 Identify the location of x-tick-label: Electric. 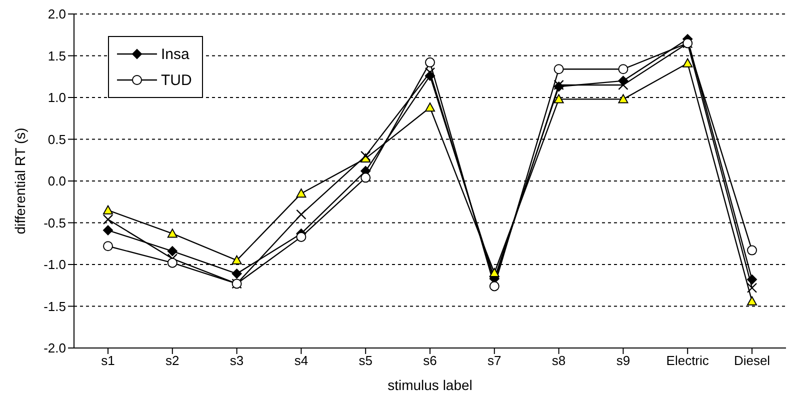
(688, 360).